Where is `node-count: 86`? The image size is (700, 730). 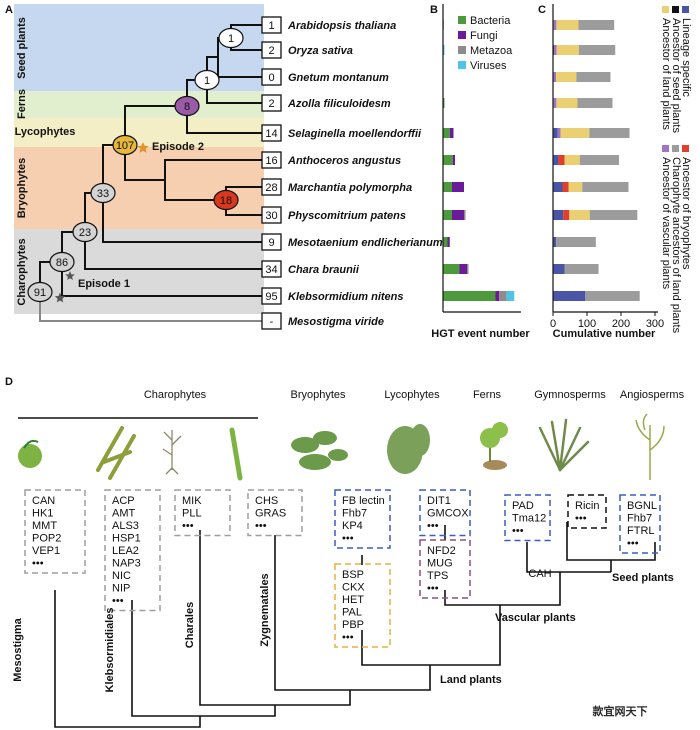 node-count: 86 is located at coordinates (62, 263).